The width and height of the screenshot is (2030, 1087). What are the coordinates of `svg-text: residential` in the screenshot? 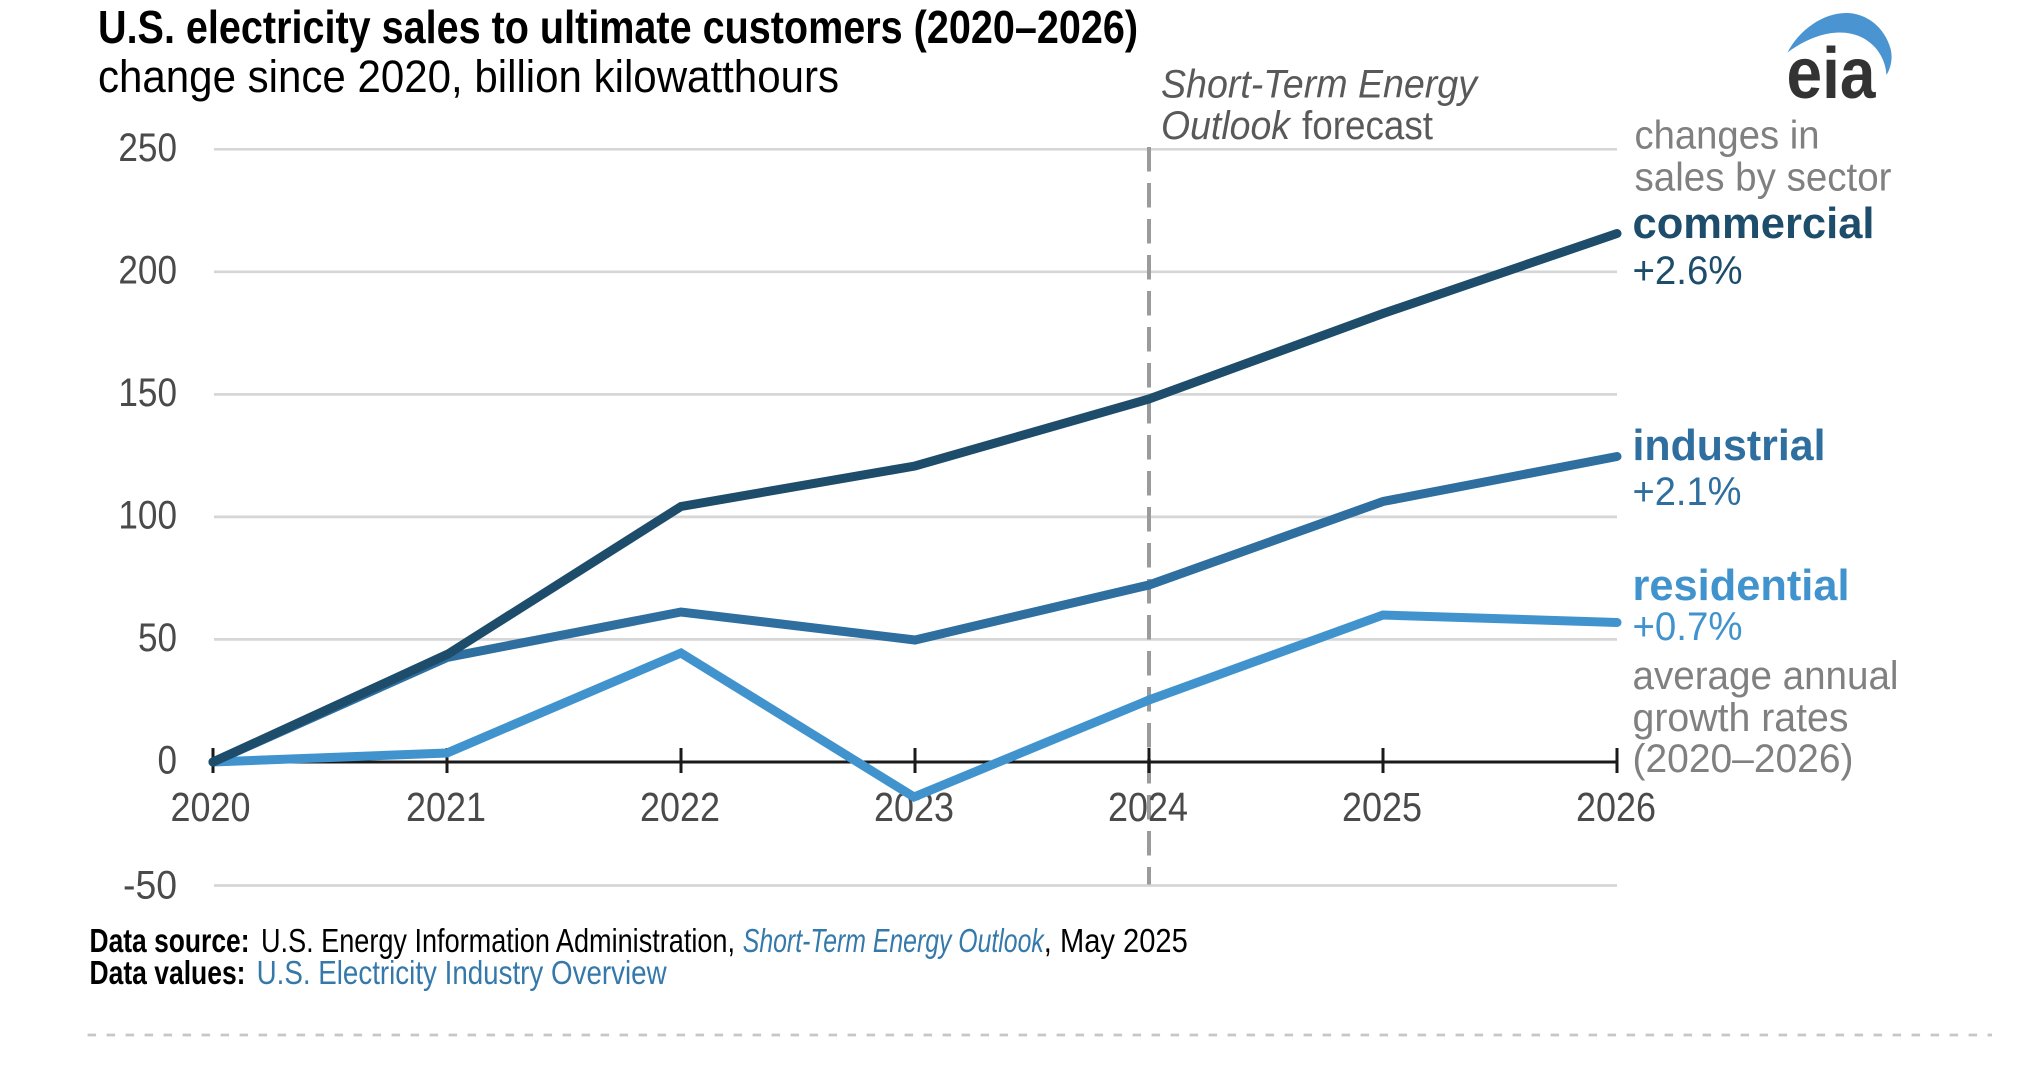 It's located at (1741, 585).